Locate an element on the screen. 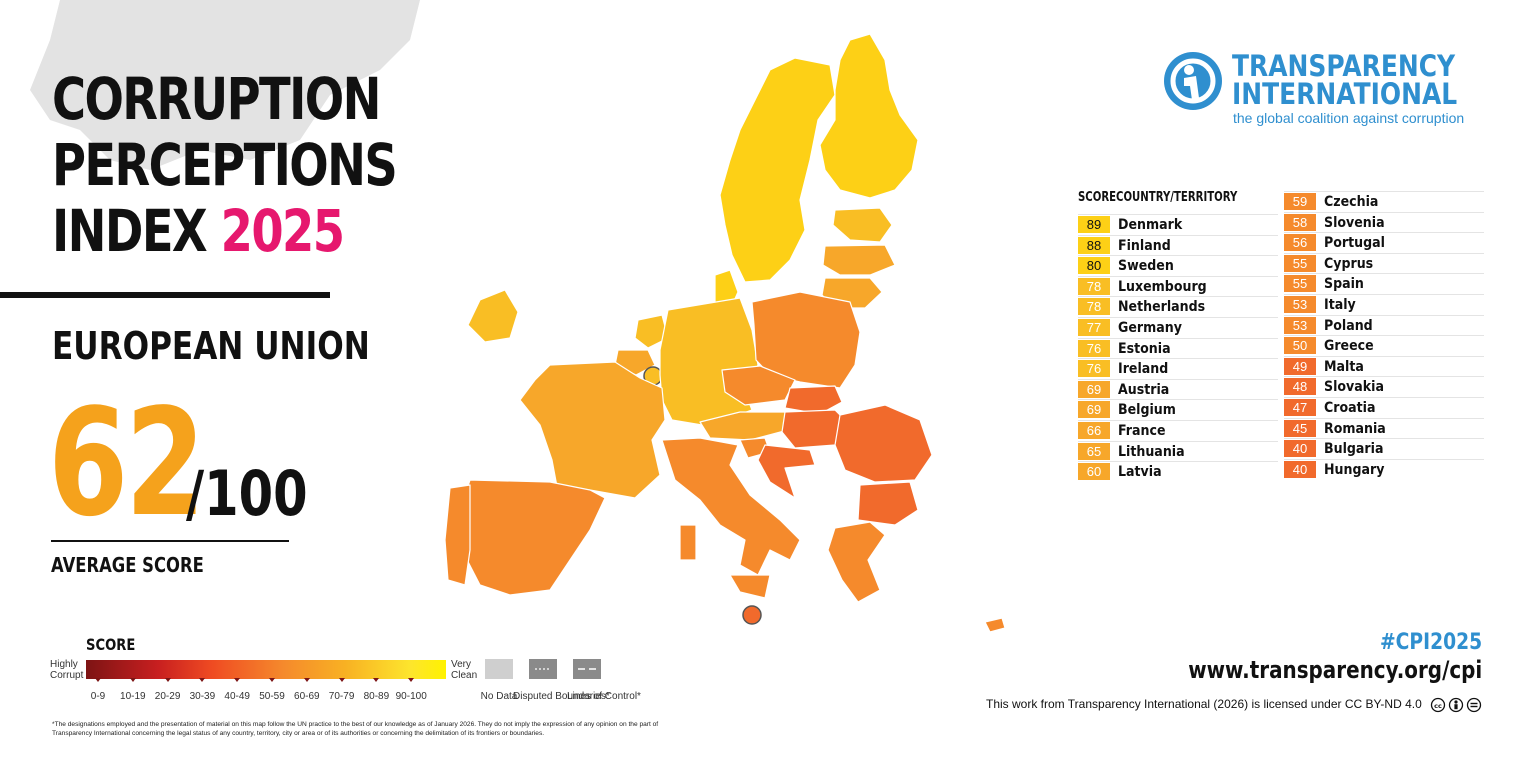 This screenshot has height=761, width=1532. legend-lines-of-control-swatch is located at coordinates (587, 669).